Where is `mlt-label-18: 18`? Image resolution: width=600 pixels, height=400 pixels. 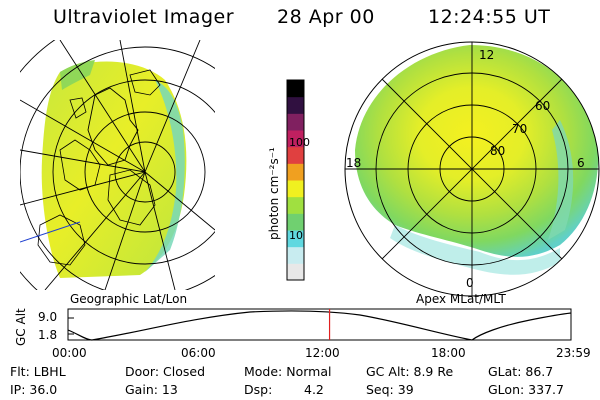 mlt-label-18: 18 is located at coordinates (353, 163).